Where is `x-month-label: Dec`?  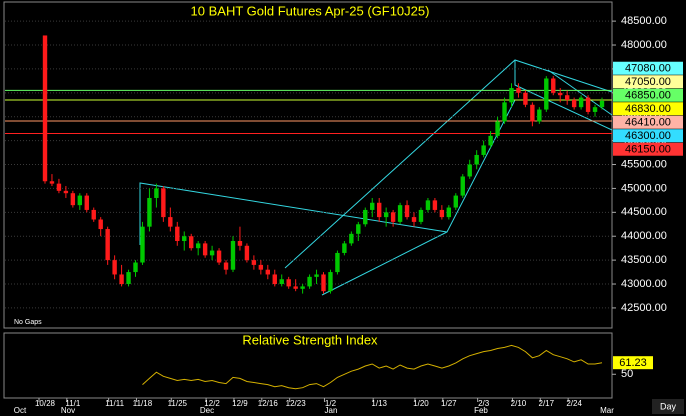 x-month-label: Dec is located at coordinates (207, 410).